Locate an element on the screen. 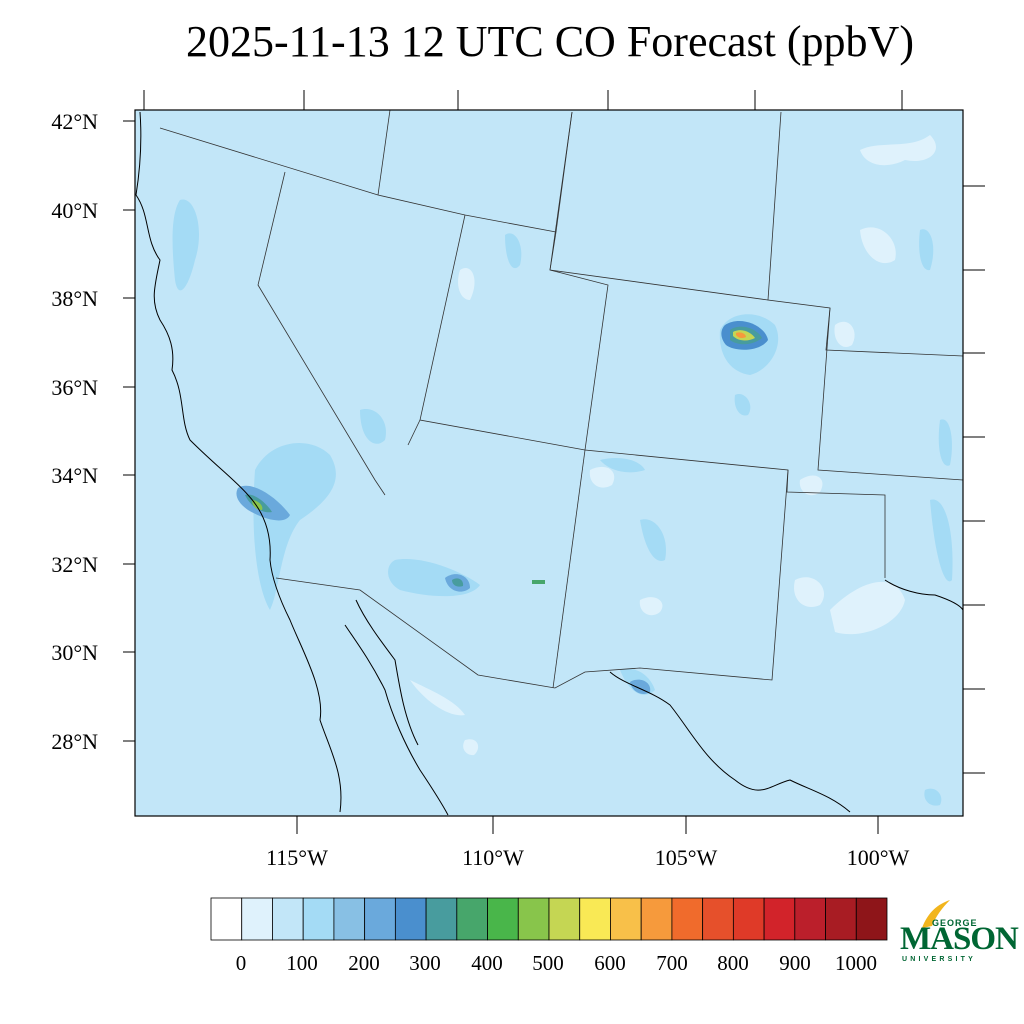 The image size is (1024, 1024). george-mason-logo: GEORGE MASON UNIVERSITY is located at coordinates (958, 933).